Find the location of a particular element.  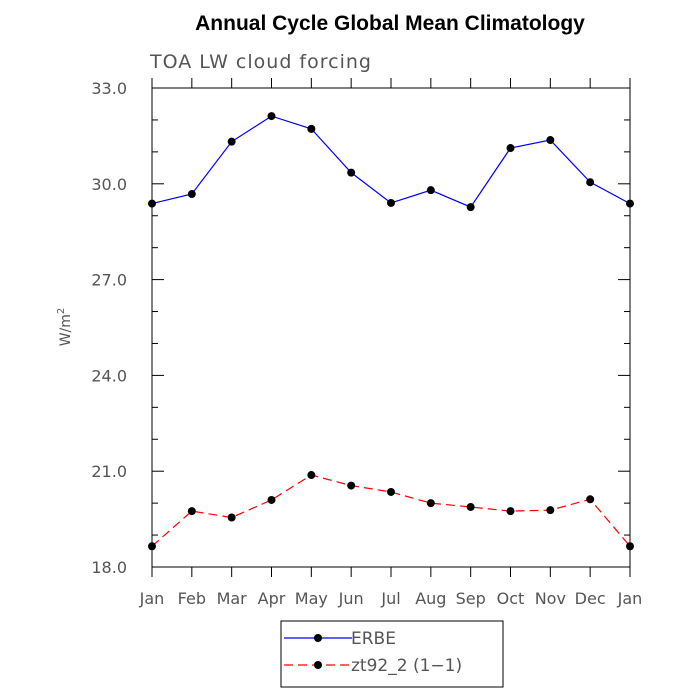

y-tick-label: 21.0 is located at coordinates (109, 471).